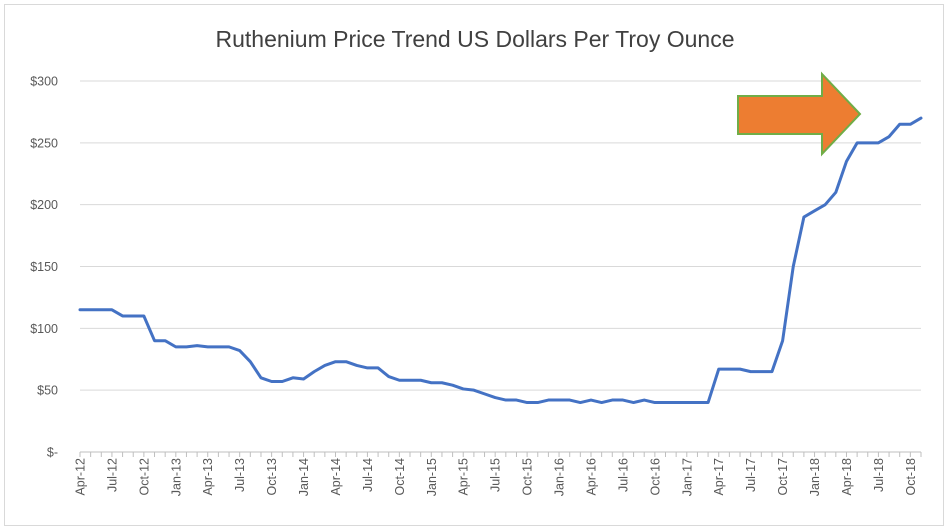 The width and height of the screenshot is (950, 532). I want to click on x-tick-label: Jan-13, so click(176, 477).